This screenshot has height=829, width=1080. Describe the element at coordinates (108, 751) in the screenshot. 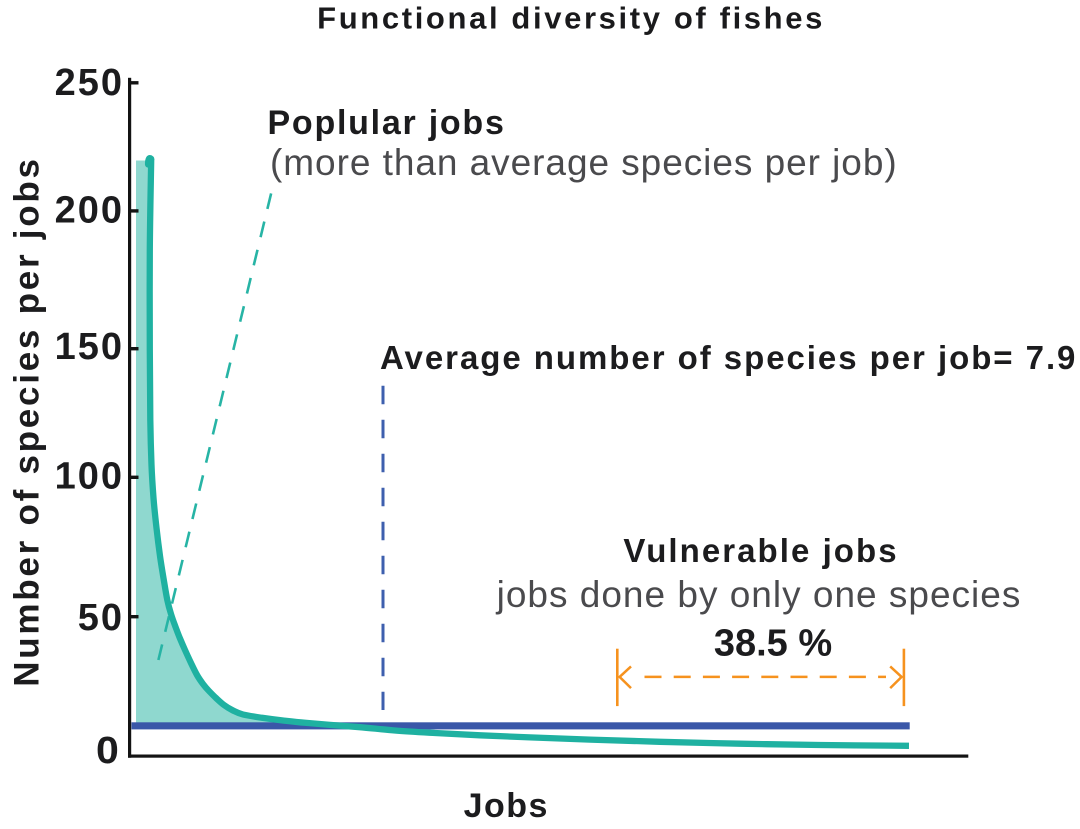

I see `svg-text: 0` at that location.